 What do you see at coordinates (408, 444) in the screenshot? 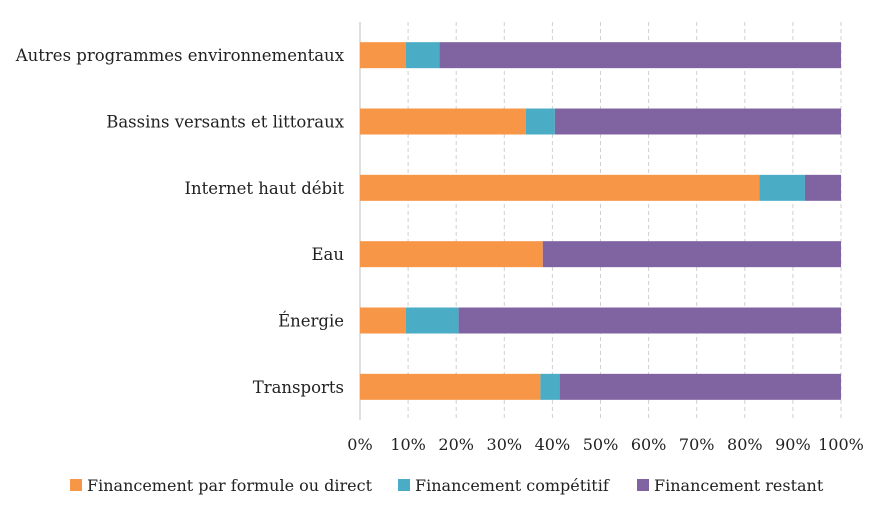
I see `x-tick-label: 10%` at bounding box center [408, 444].